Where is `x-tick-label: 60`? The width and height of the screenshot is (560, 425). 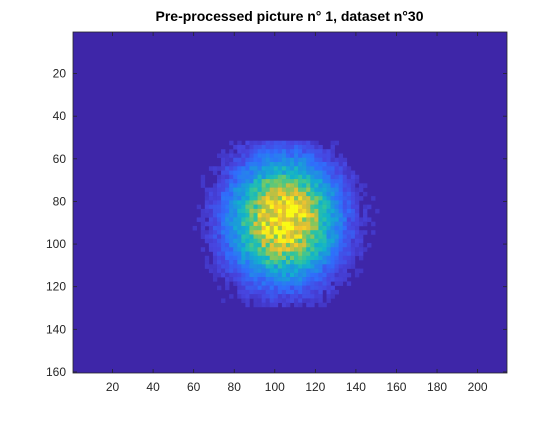 x-tick-label: 60 is located at coordinates (194, 387).